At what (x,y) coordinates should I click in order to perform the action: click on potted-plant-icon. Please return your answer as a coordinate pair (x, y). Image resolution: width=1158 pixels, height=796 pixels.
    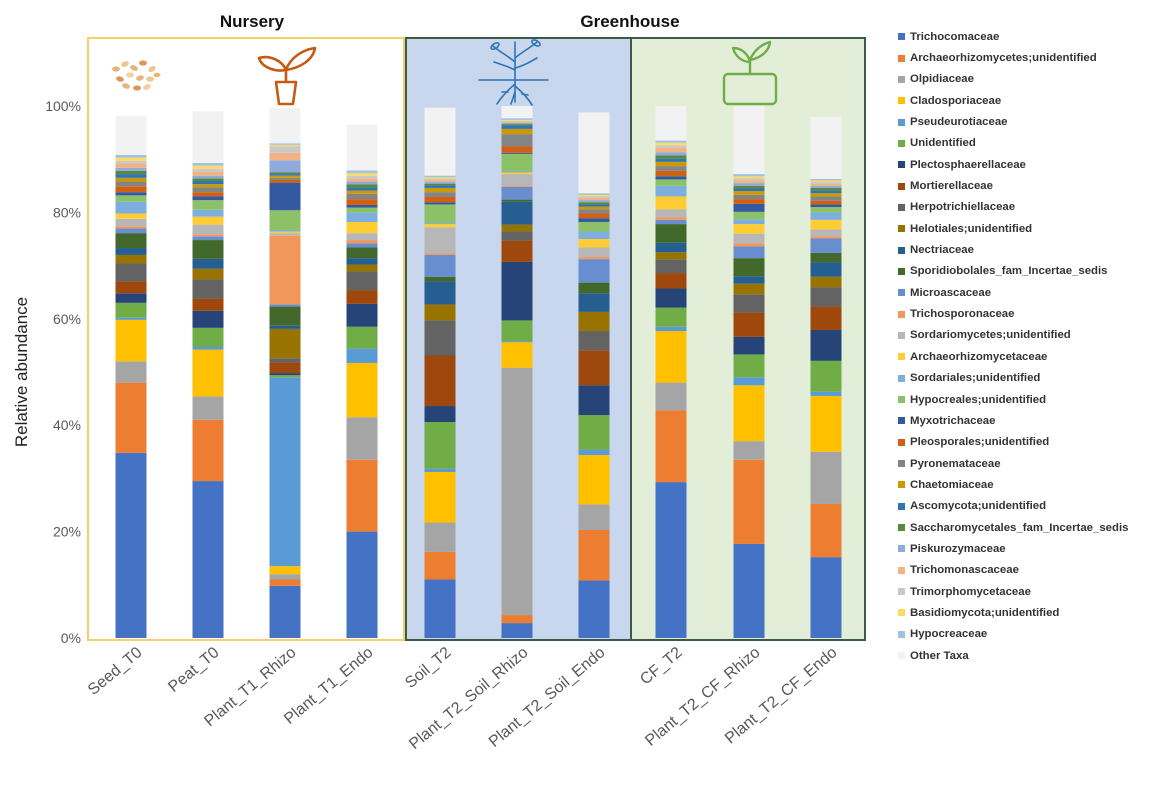
    Looking at the image, I should click on (750, 73).